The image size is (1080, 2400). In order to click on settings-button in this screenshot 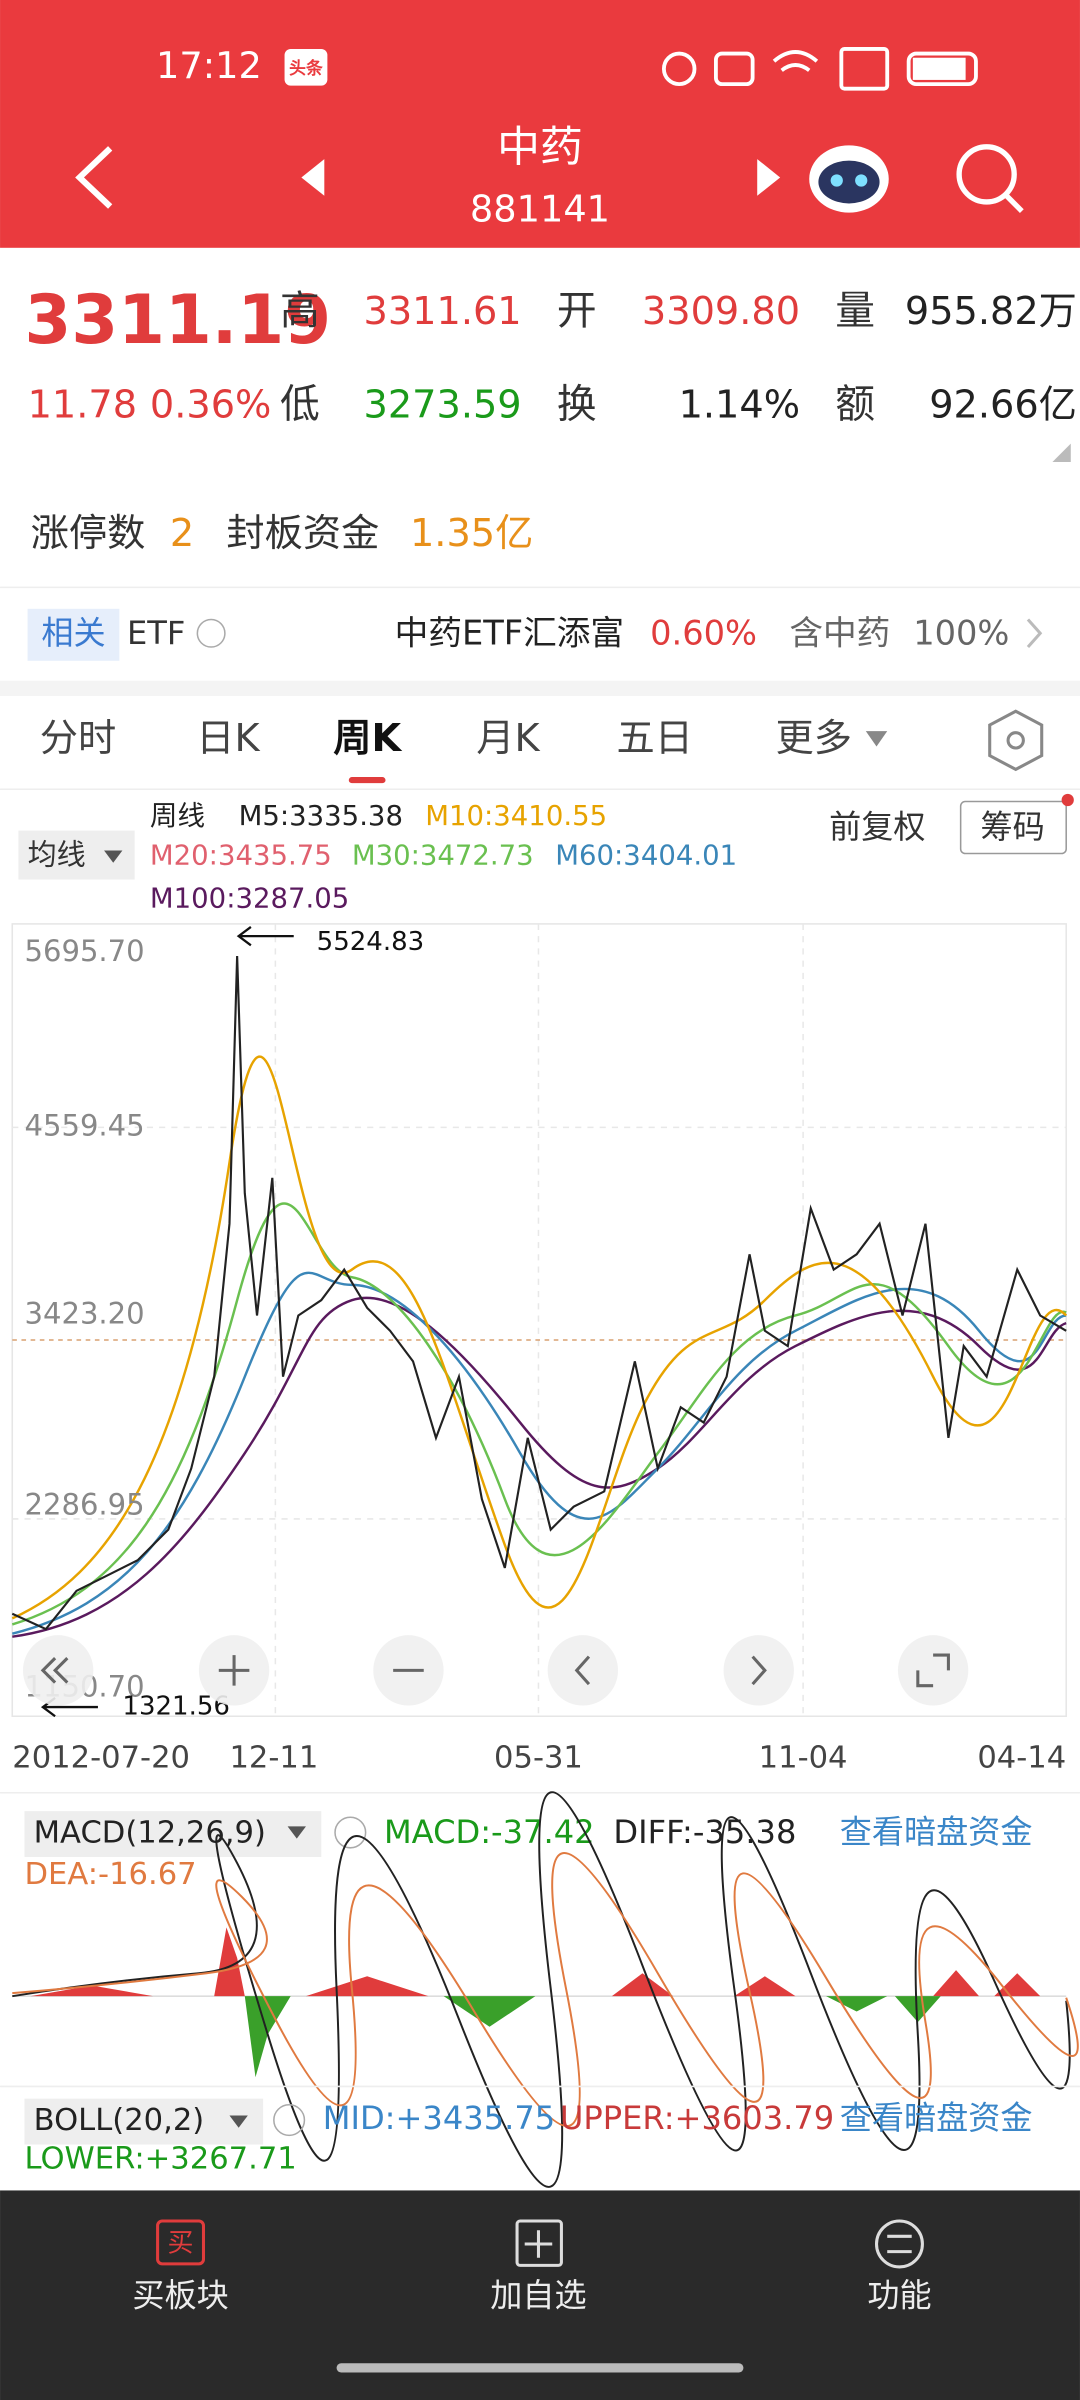, I will do `click(1016, 740)`.